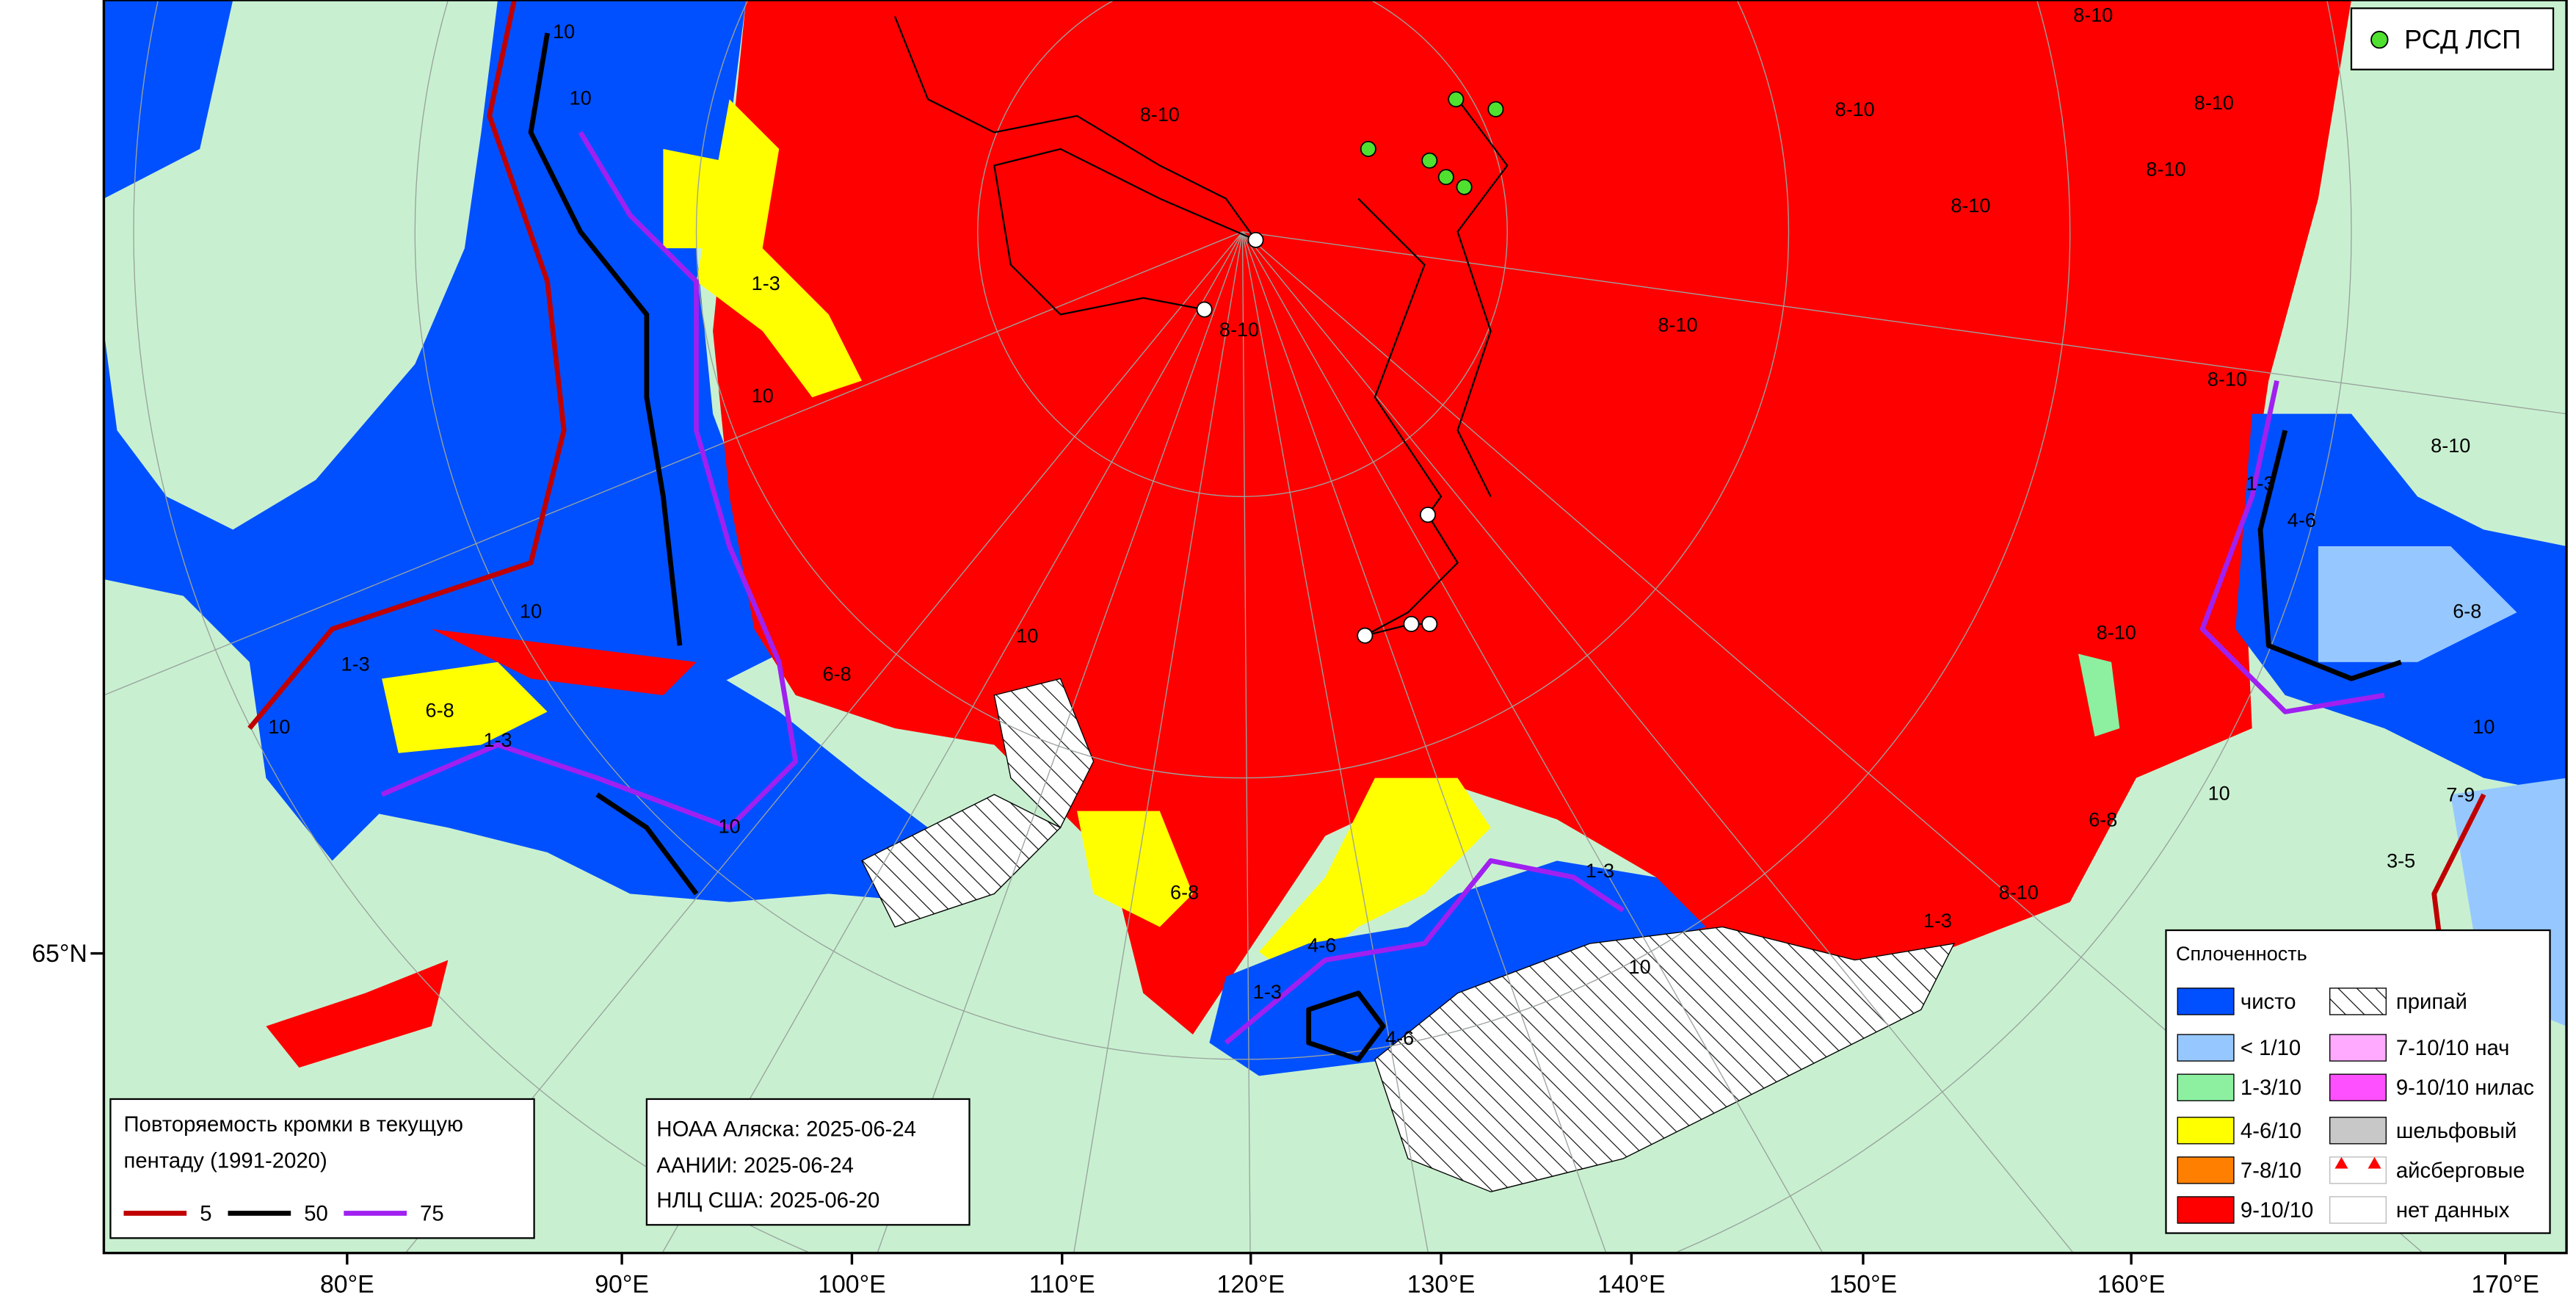 This screenshot has width=2576, height=1301. I want to click on legend-label: 50, so click(316, 1214).